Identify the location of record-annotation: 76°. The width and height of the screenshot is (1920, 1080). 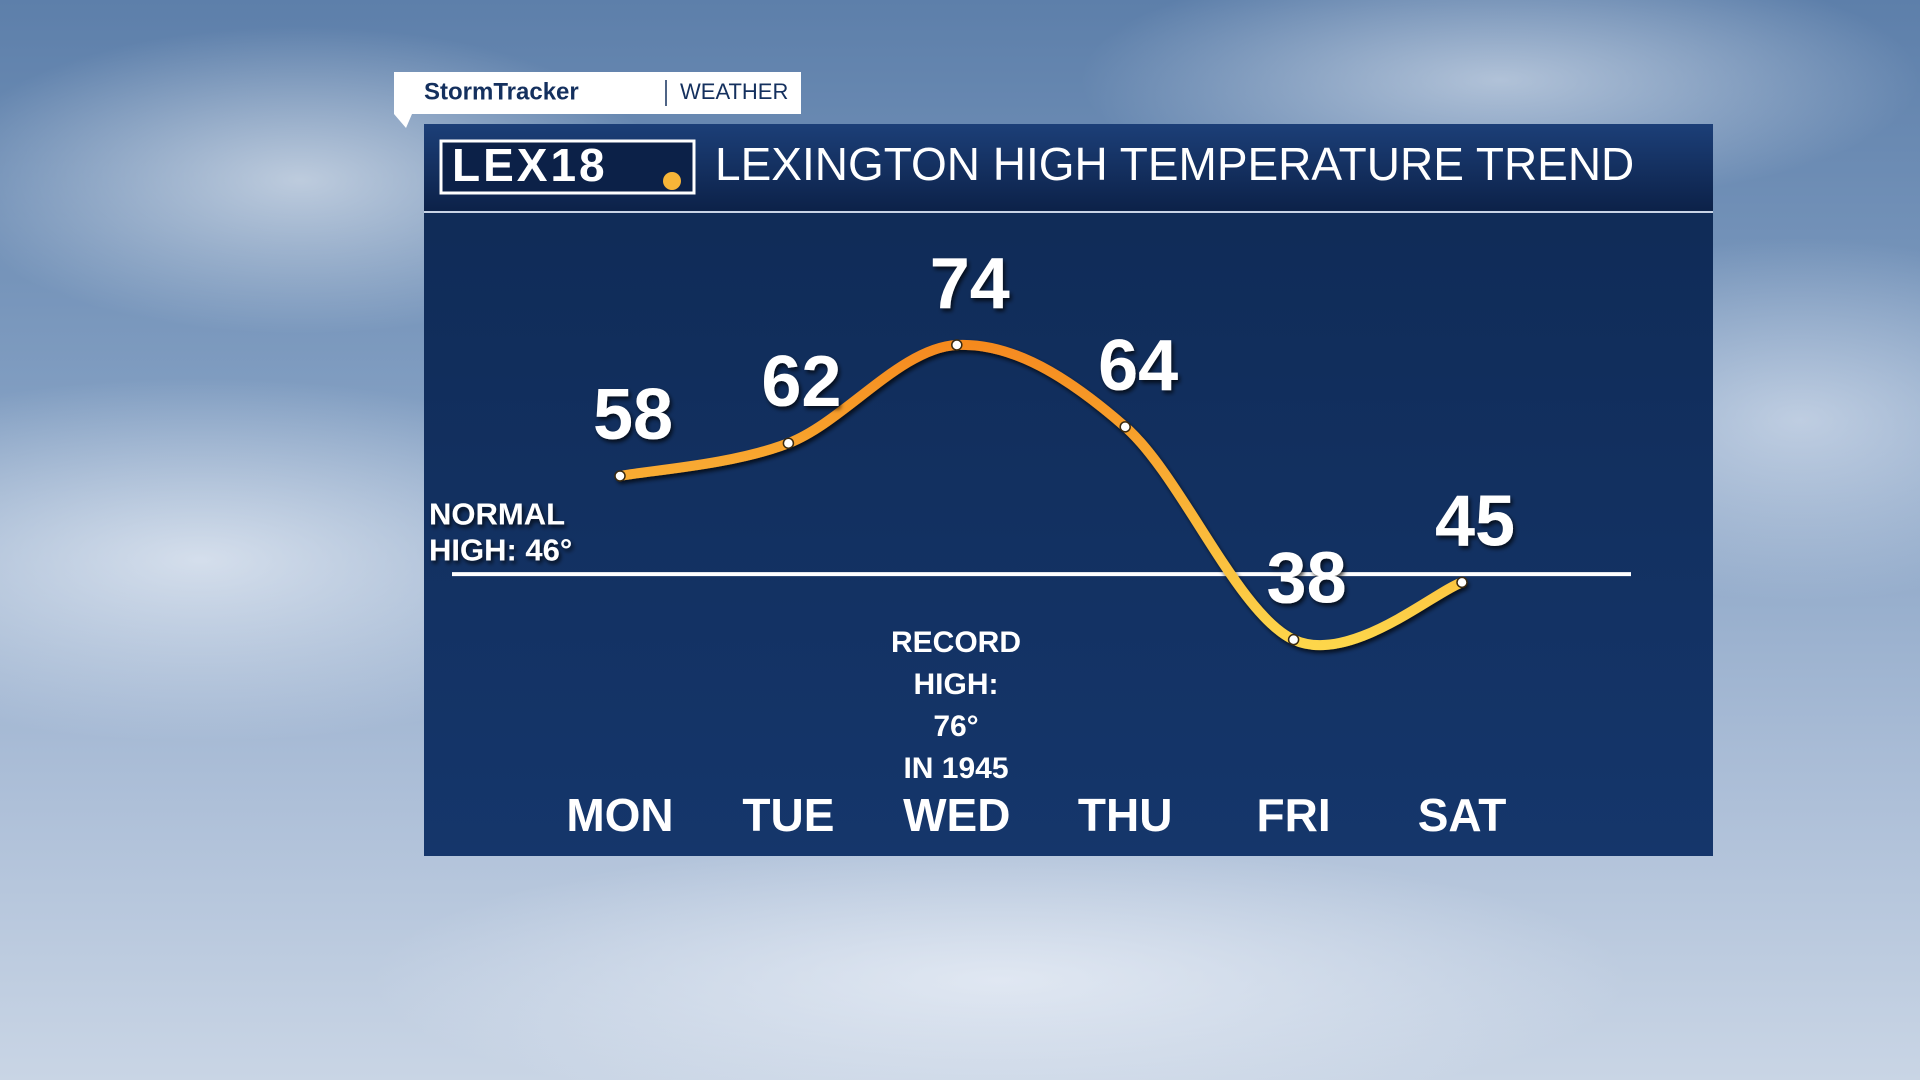
(955, 726).